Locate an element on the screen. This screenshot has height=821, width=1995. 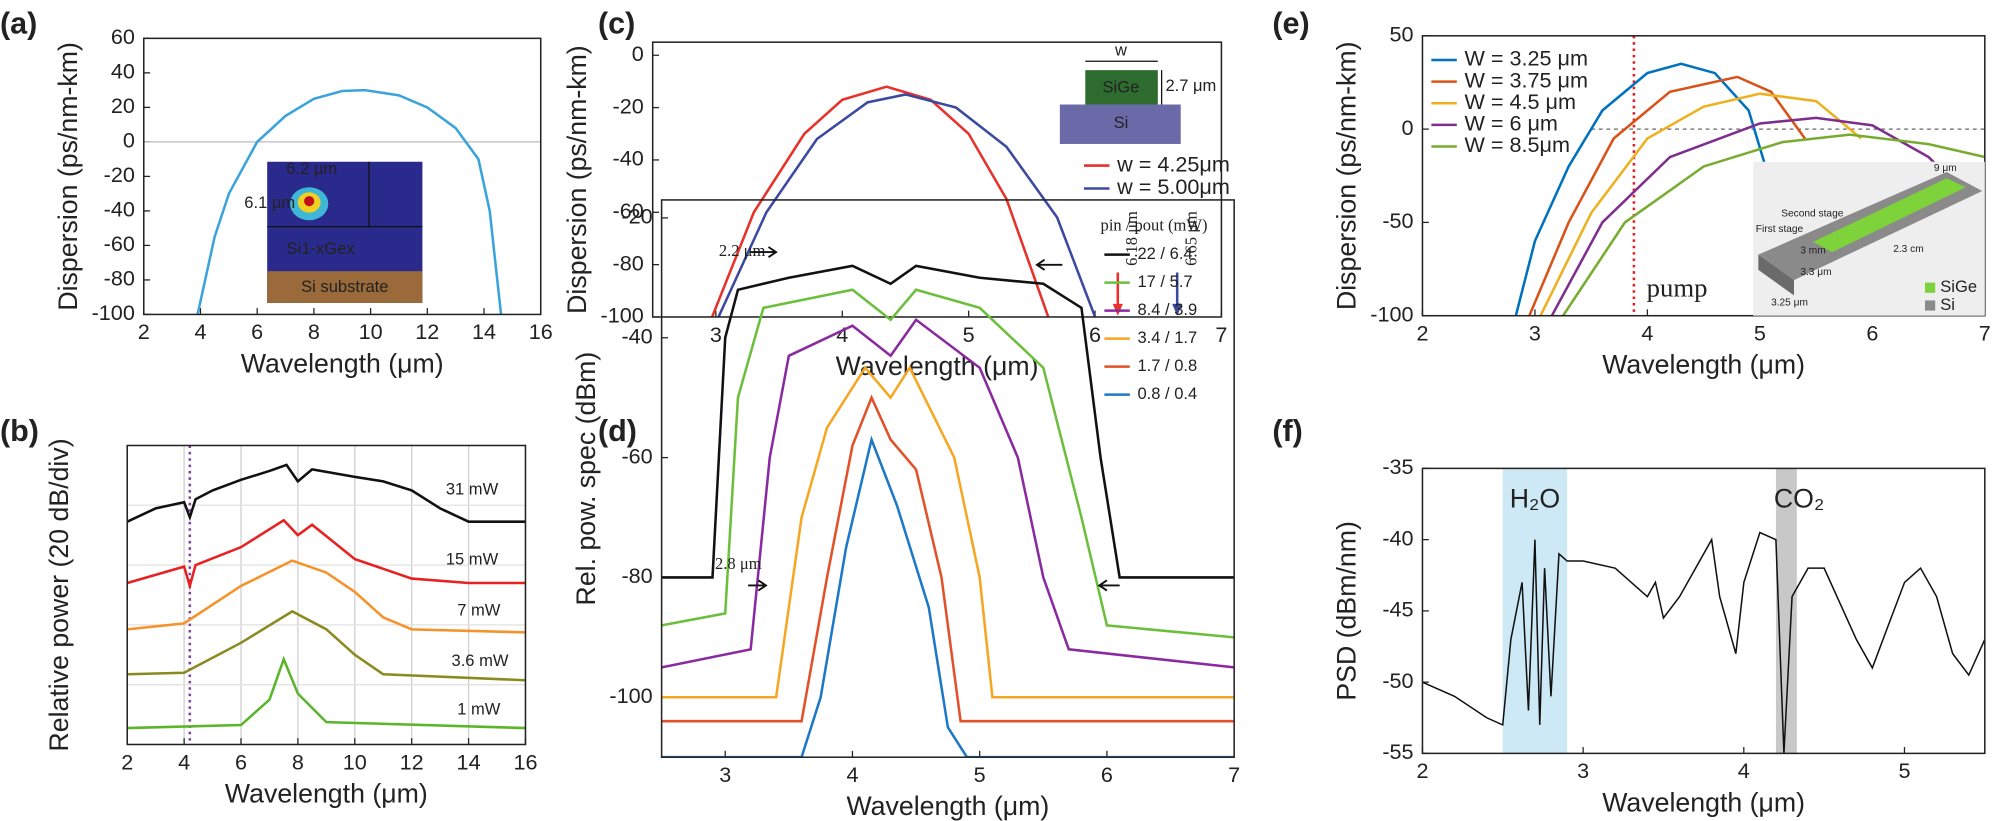
legend-title: pin / pout (mW) is located at coordinates (1154, 224).